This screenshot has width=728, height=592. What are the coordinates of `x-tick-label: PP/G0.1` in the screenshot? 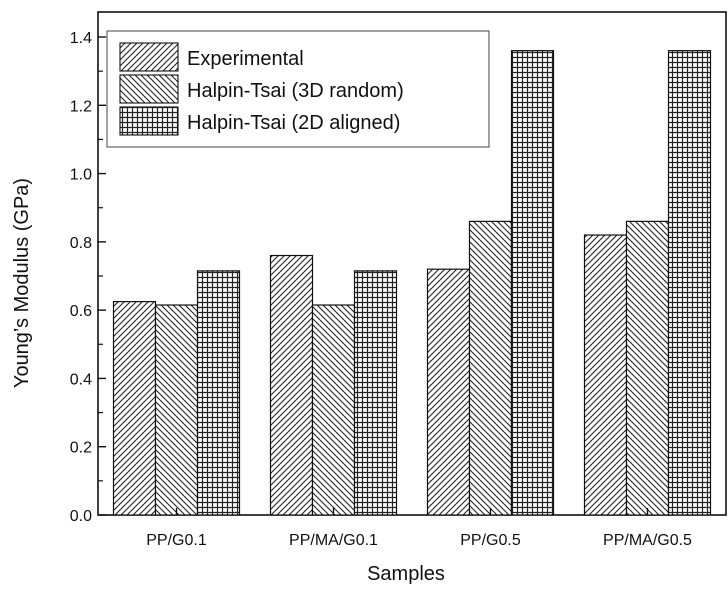 It's located at (176, 540).